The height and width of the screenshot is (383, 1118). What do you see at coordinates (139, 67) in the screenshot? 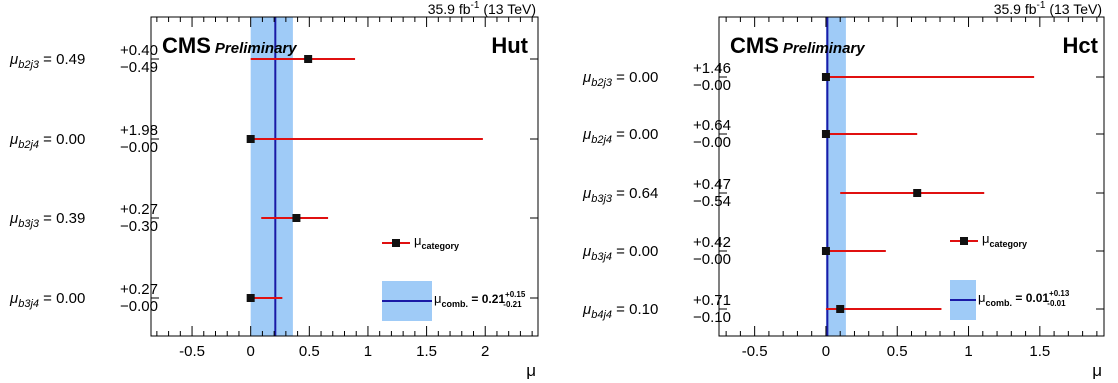
I see `category-err-down: −0.49` at bounding box center [139, 67].